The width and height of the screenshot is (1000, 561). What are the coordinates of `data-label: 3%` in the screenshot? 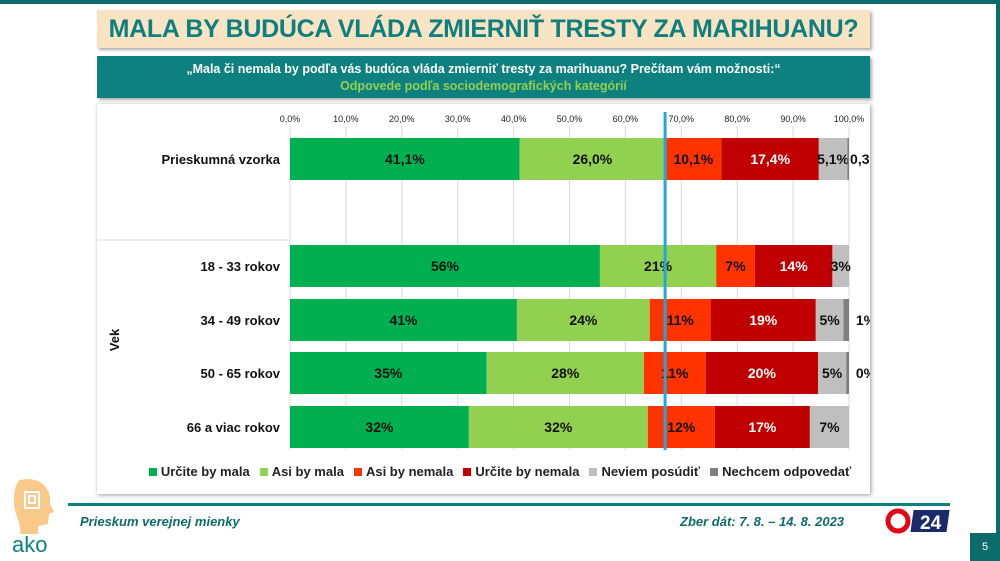 It's located at (841, 266).